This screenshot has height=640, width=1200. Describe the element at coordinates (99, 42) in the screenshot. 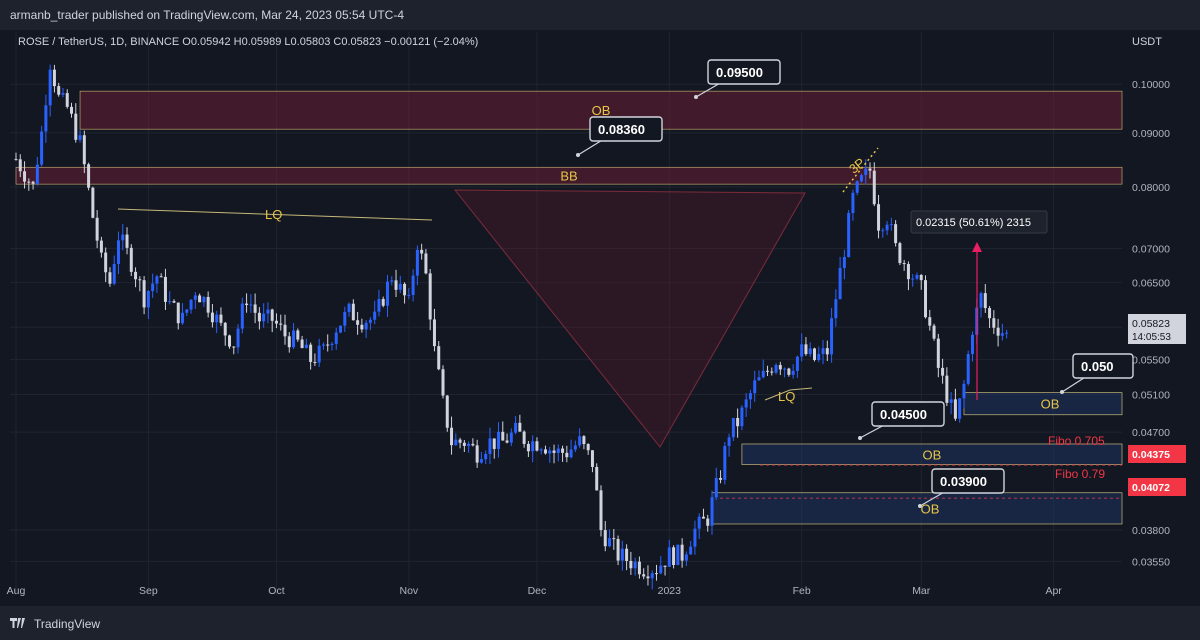

I see `symbol-label: ROSE / TetherUS, 1D, BINANCE` at that location.